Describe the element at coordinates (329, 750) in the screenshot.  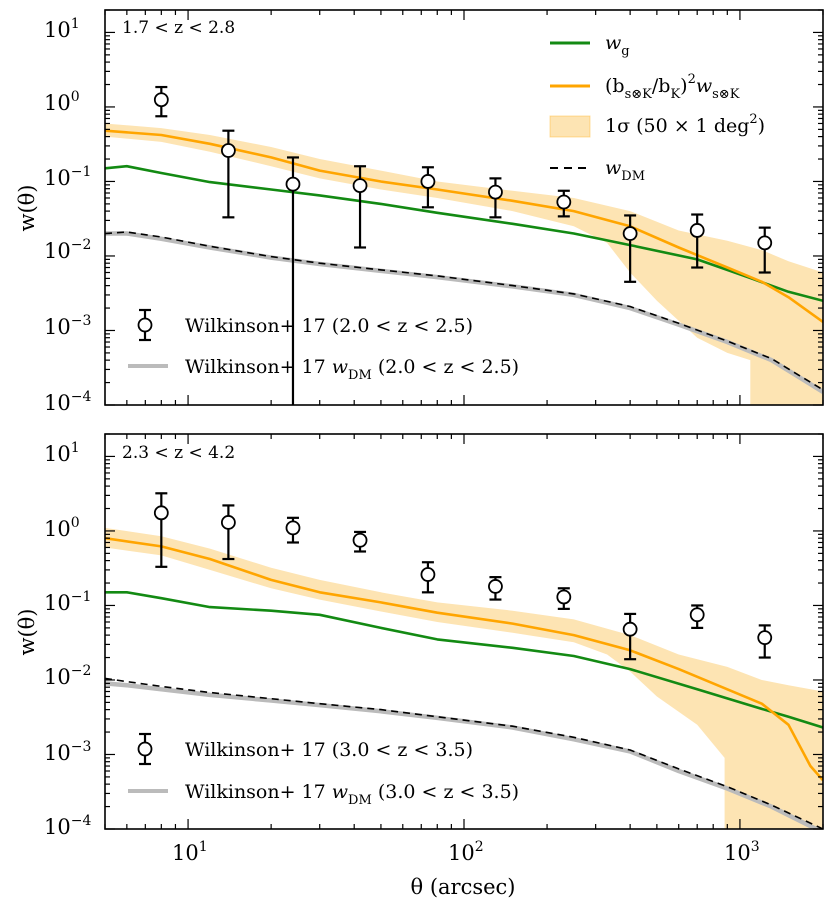
I see `bottom-legend-data-label: Wilkinson+ 17 (3.0 < z < 3.5)` at that location.